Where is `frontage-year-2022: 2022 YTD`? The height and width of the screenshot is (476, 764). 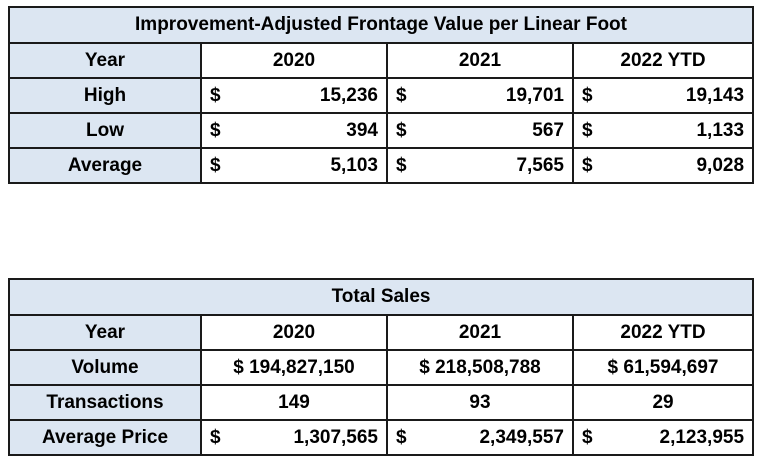
frontage-year-2022: 2022 YTD is located at coordinates (663, 60).